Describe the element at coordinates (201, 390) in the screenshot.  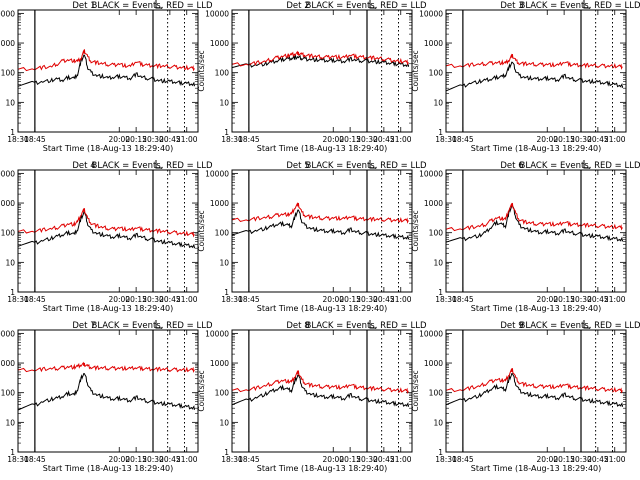
I see `y-axis-label: Counts/sec` at that location.